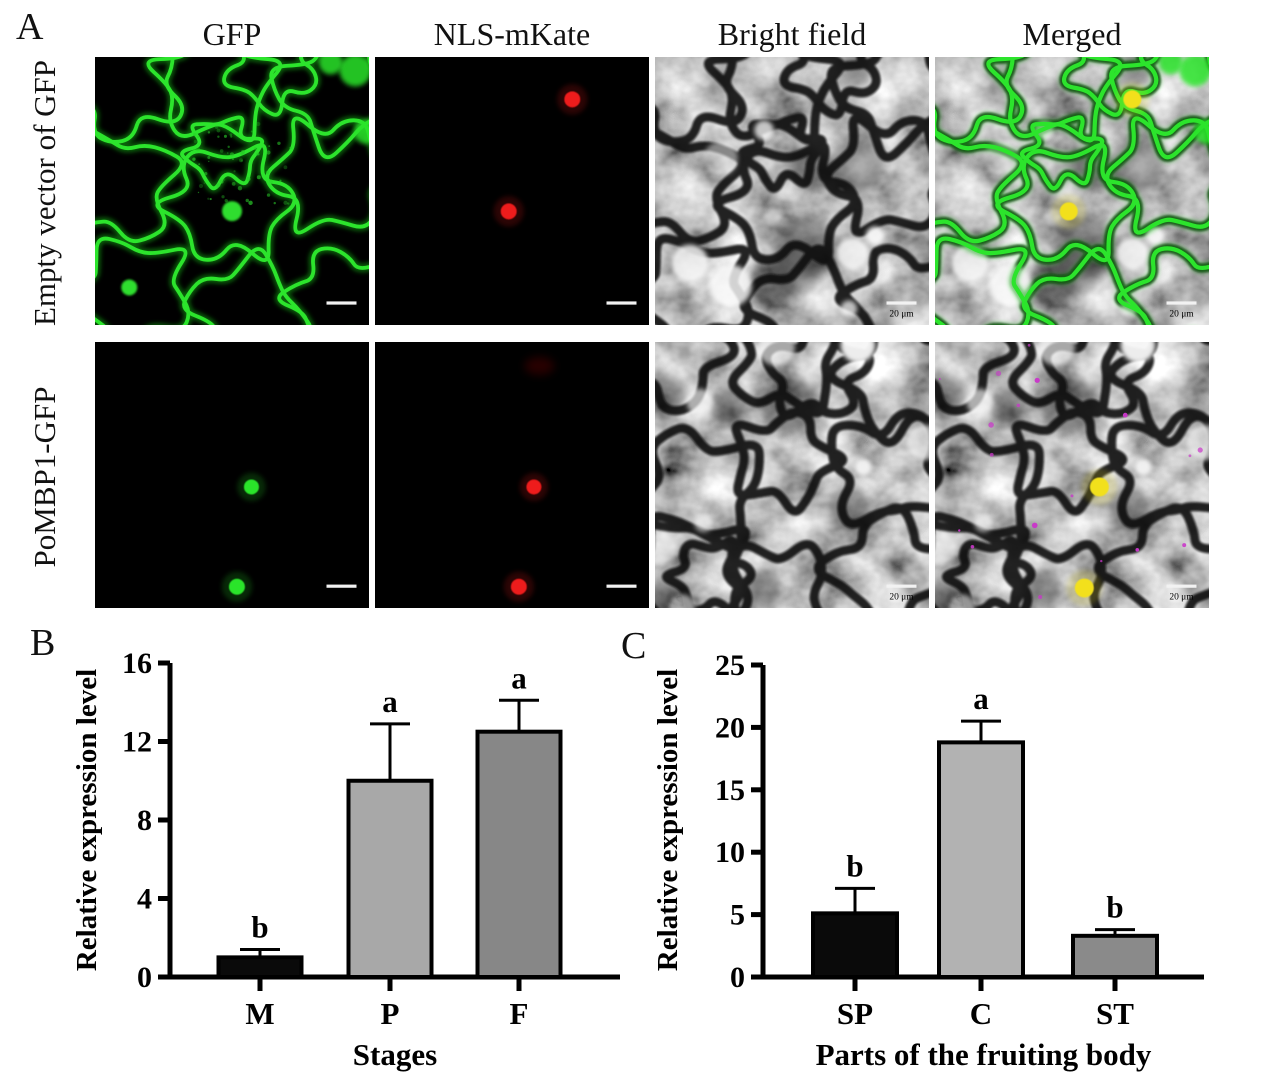 The image size is (1280, 1092). Describe the element at coordinates (730, 790) in the screenshot. I see `y-tick-label: 15` at that location.